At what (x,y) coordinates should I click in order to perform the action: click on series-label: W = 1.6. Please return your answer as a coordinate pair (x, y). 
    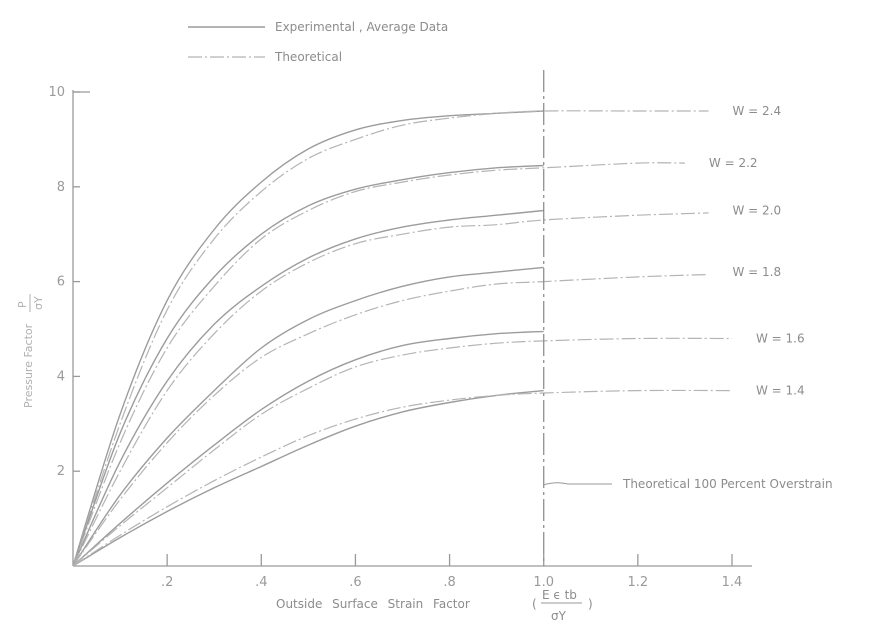
    Looking at the image, I should click on (780, 338).